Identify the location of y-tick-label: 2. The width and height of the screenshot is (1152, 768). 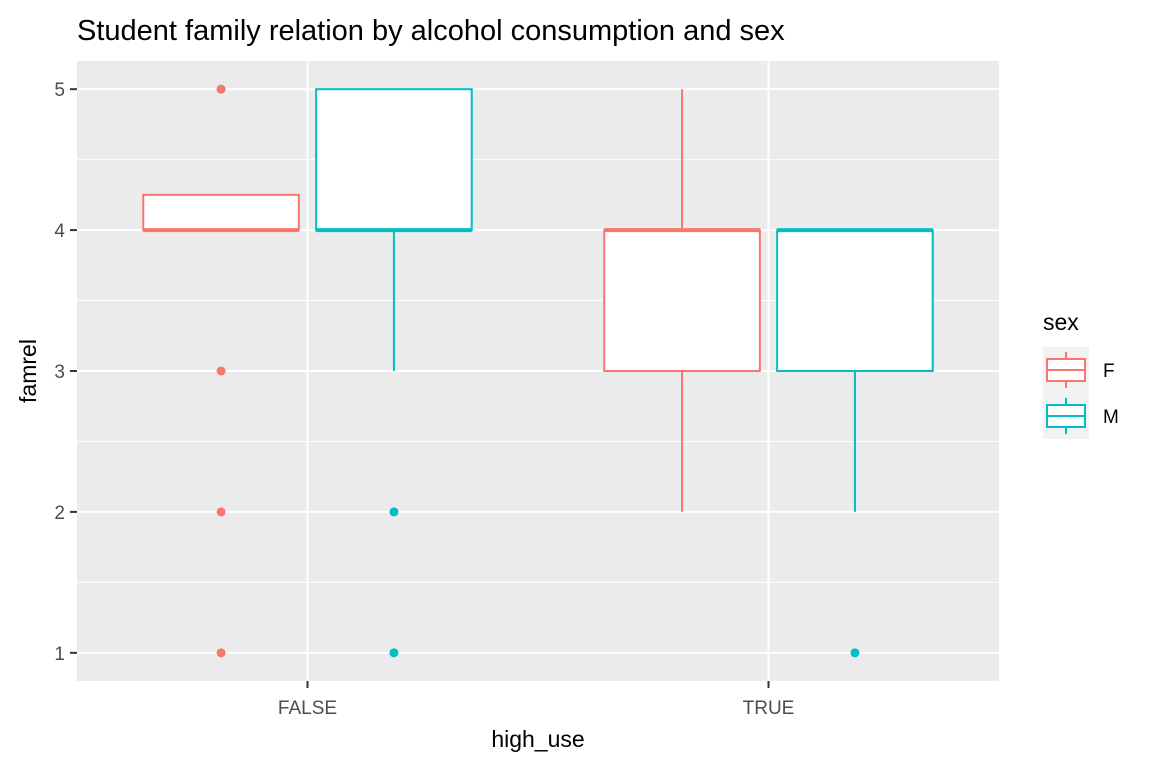
(59, 513).